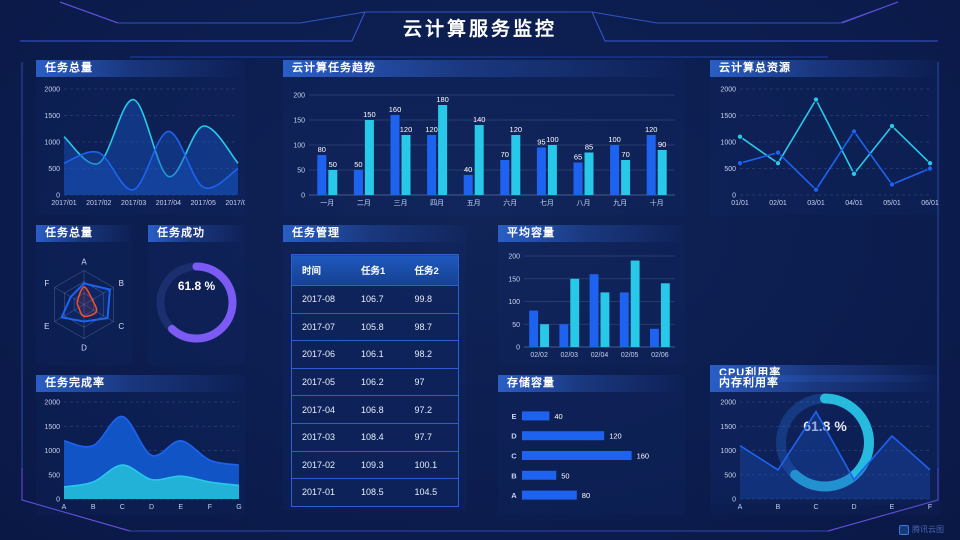 Image resolution: width=960 pixels, height=540 pixels. I want to click on task-table-cell: 106.2, so click(378, 381).